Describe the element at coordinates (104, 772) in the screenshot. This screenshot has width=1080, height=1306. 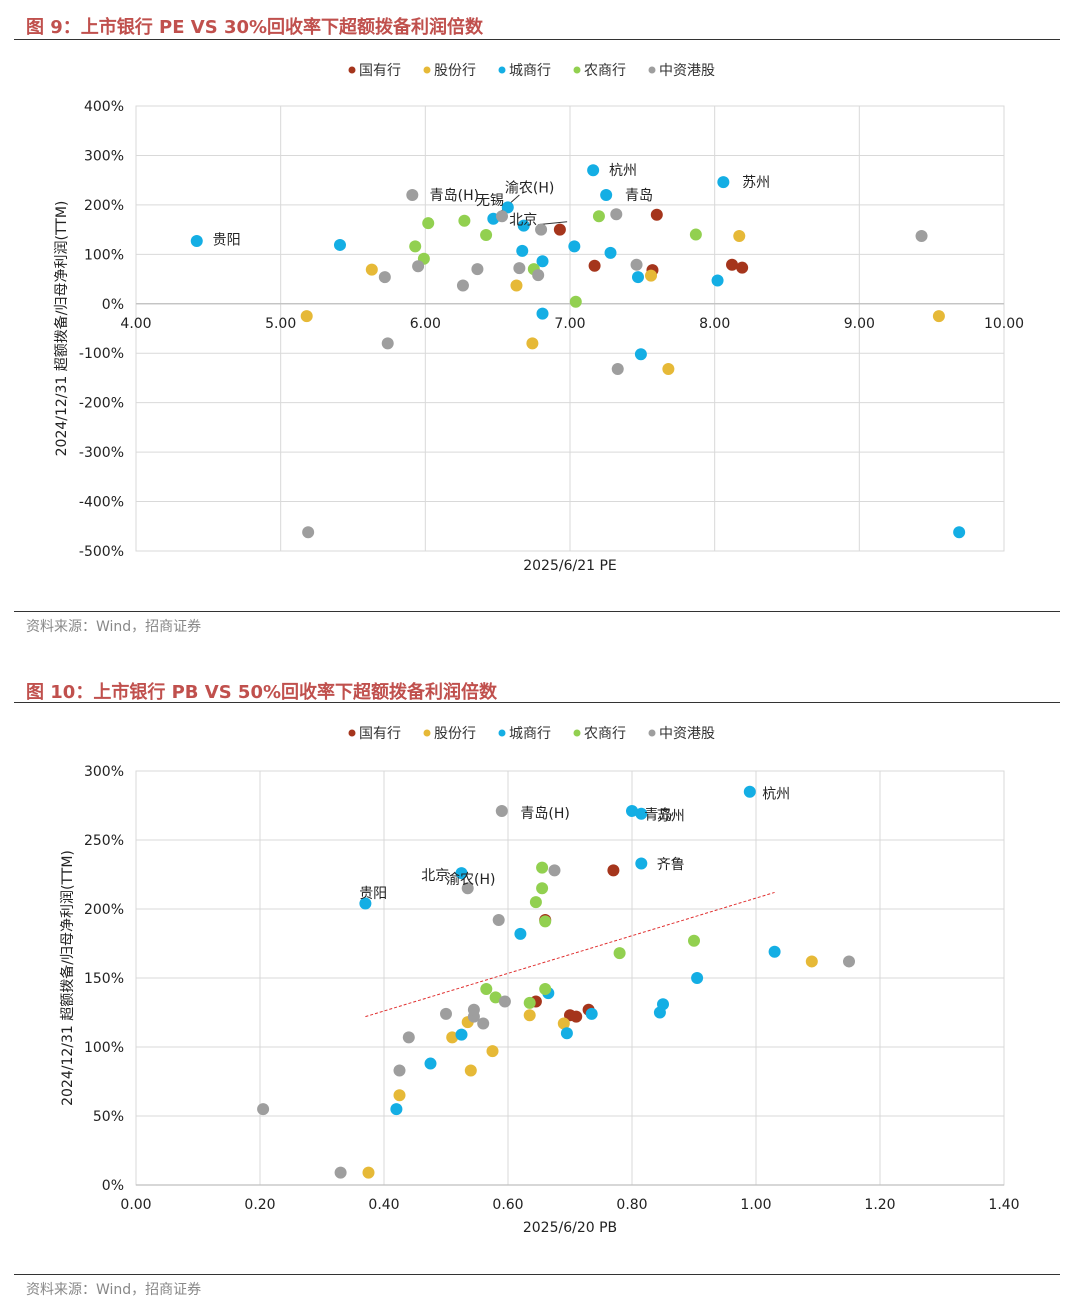
I see `f10-y-tick-label: 300%` at that location.